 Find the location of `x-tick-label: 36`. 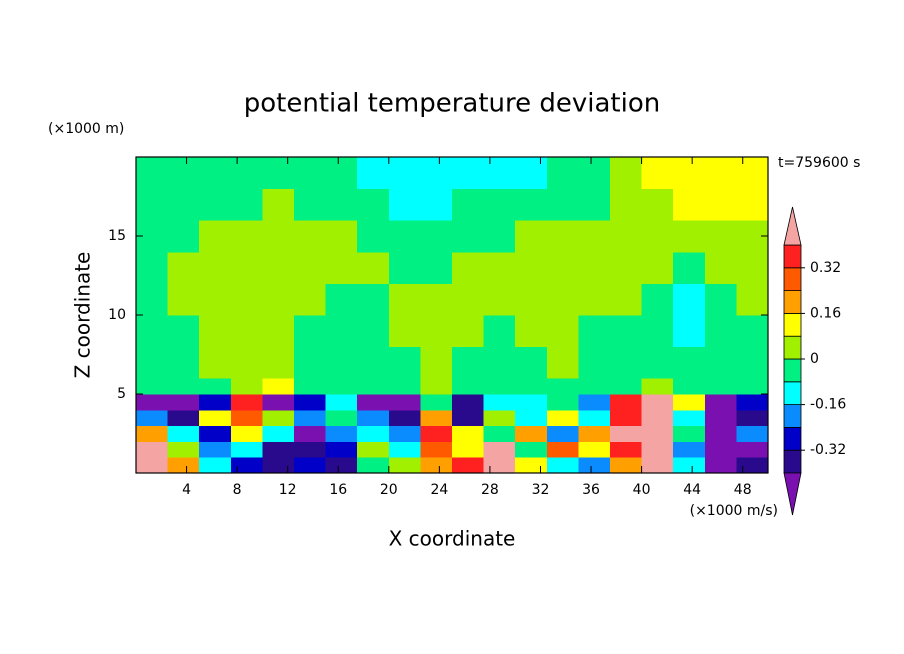

x-tick-label: 36 is located at coordinates (591, 490).